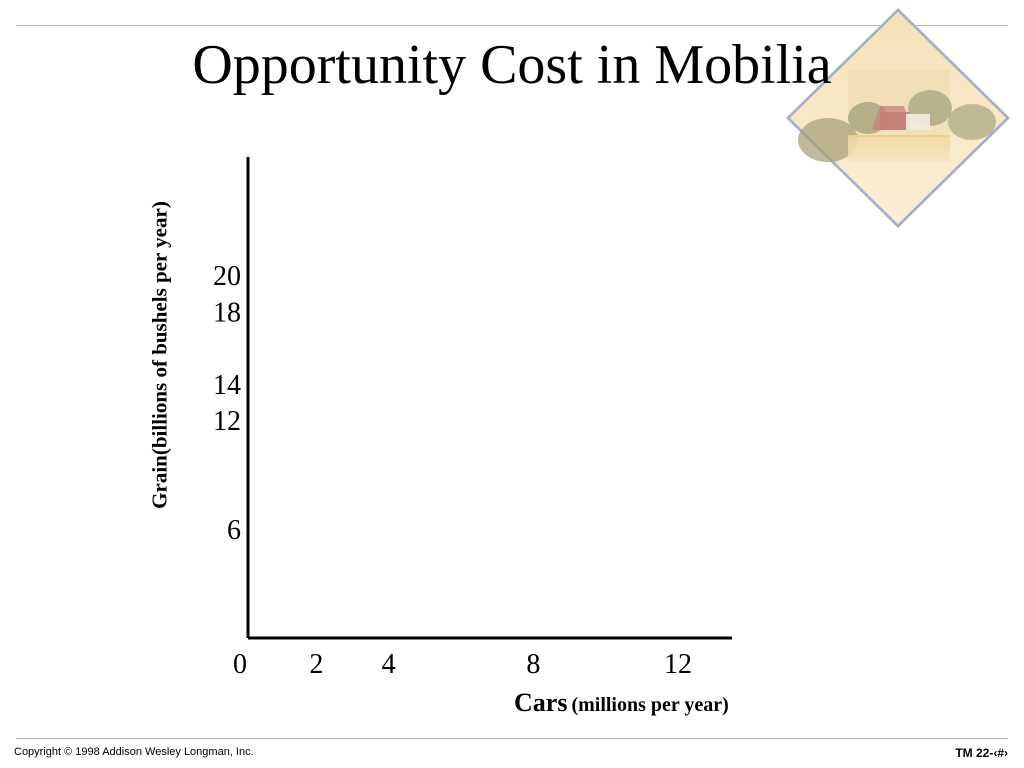 Image resolution: width=1024 pixels, height=768 pixels. What do you see at coordinates (316, 664) in the screenshot?
I see `x-tick-label: 2` at bounding box center [316, 664].